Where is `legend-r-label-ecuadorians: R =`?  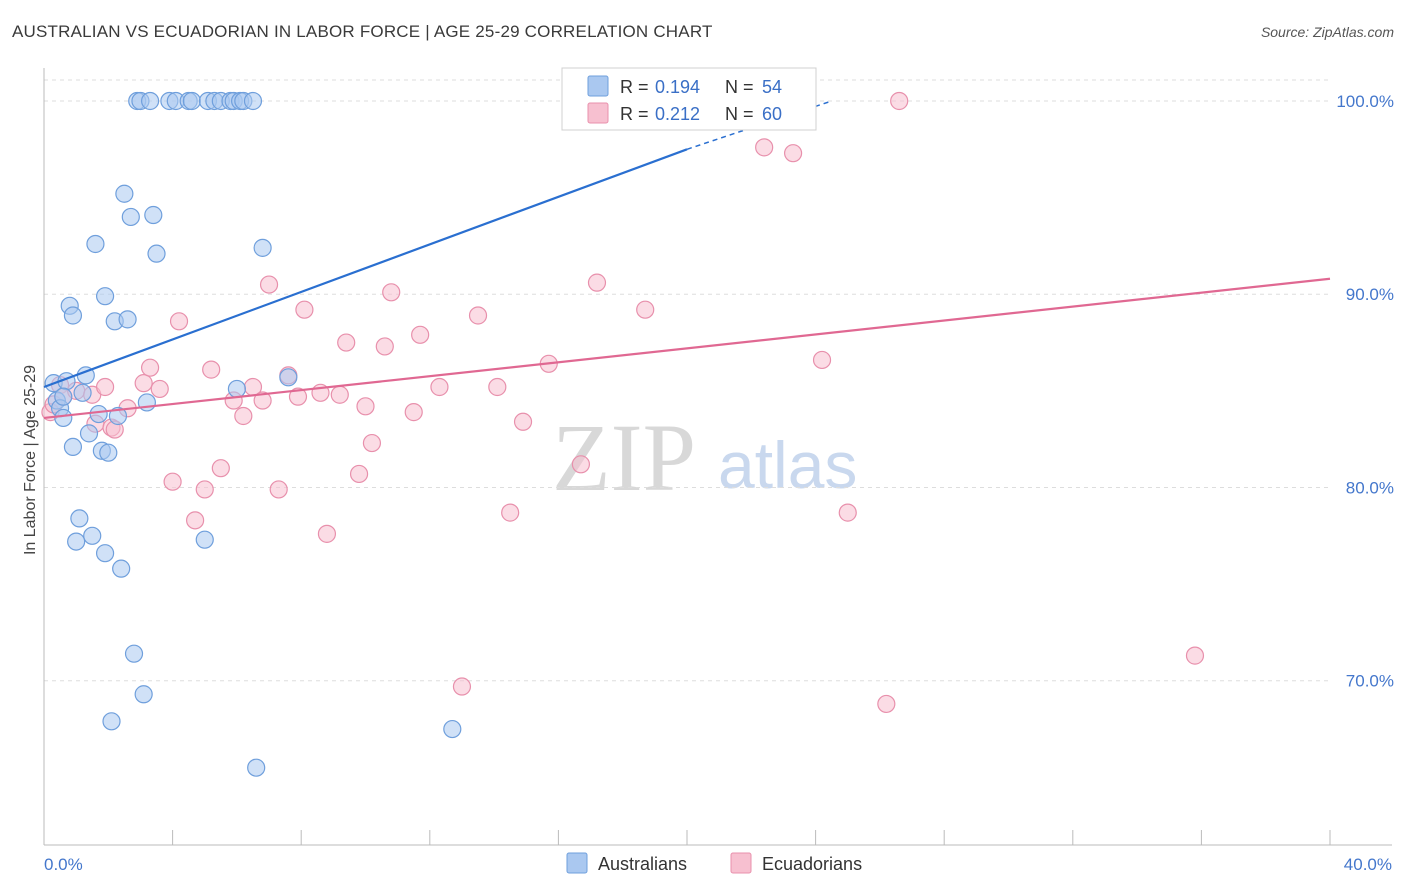
legend-r-label-ecuadorians: R = is located at coordinates (634, 114).